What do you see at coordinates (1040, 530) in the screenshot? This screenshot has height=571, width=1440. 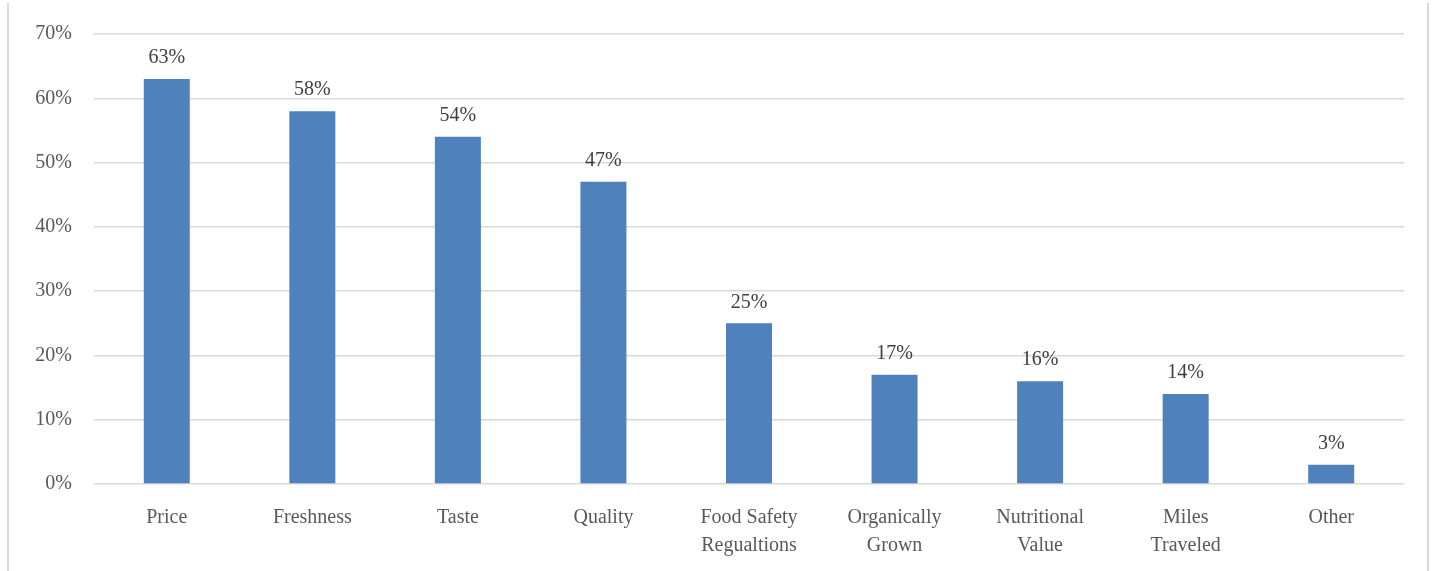 I see `x-tick-label: Nutritional Value` at bounding box center [1040, 530].